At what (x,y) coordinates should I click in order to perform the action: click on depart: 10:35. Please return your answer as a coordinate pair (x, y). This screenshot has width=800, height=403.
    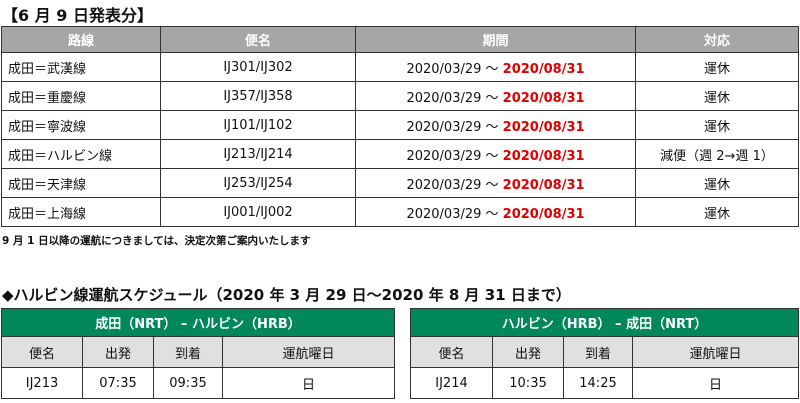
    Looking at the image, I should click on (528, 383).